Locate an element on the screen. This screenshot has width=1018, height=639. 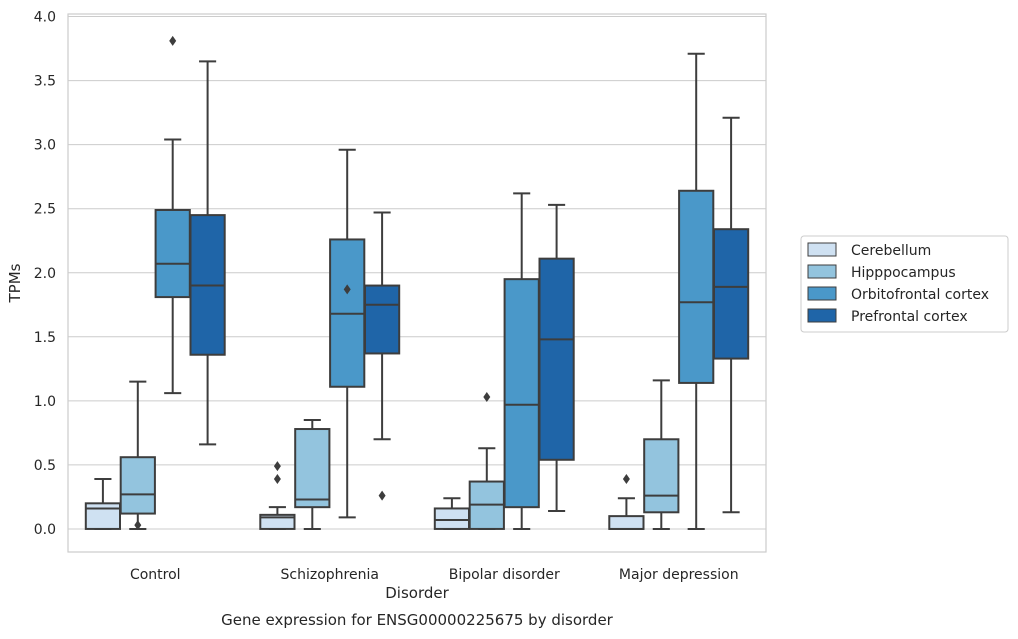
y-axis-label: TPMs is located at coordinates (15, 283).